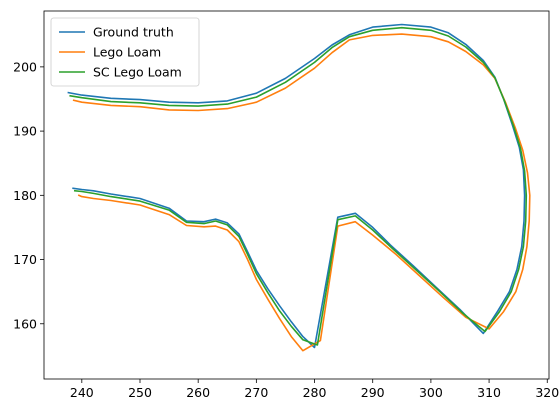  I want to click on x-tick-label: 250, so click(140, 392).